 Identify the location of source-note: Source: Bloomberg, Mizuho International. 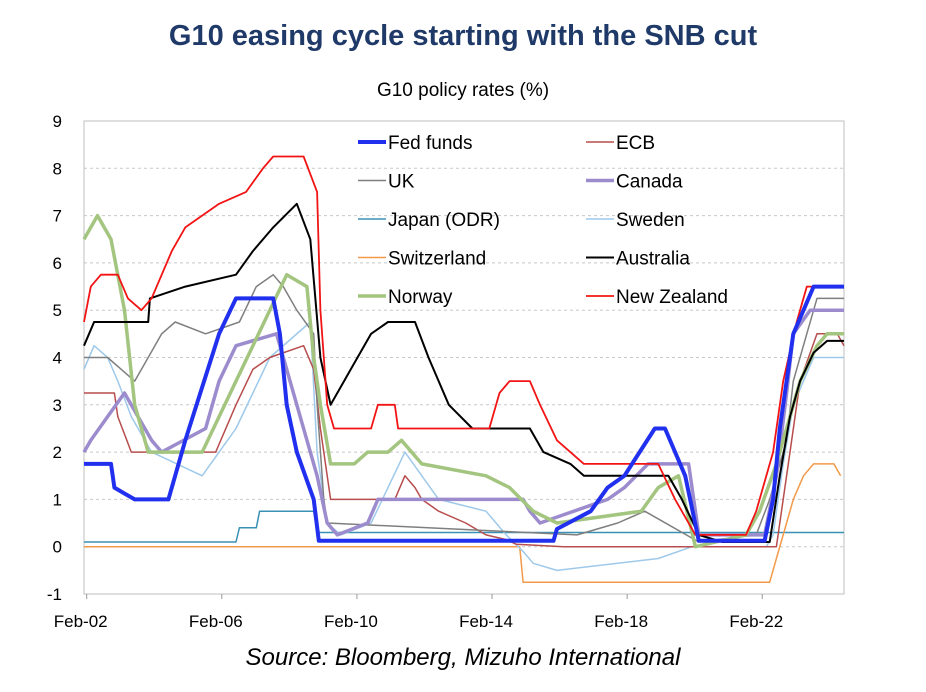
(463, 657).